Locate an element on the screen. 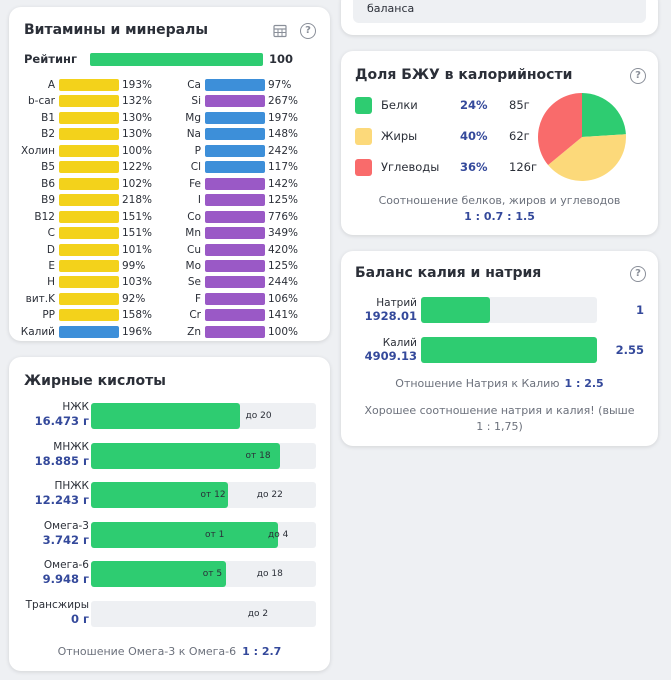 This screenshot has height=680, width=671. fatty-acid-norm-marker: до 18 is located at coordinates (269, 574).